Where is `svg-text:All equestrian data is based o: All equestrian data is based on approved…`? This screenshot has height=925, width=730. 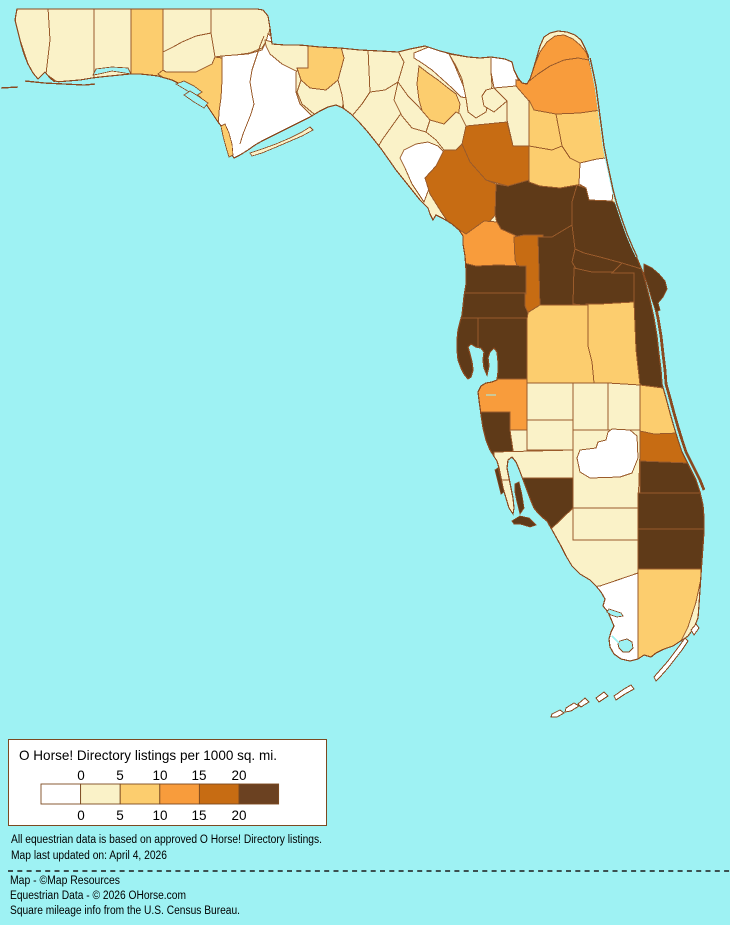 svg-text:All equestrian data is based o: All equestrian data is based on approved… is located at coordinates (166, 840).